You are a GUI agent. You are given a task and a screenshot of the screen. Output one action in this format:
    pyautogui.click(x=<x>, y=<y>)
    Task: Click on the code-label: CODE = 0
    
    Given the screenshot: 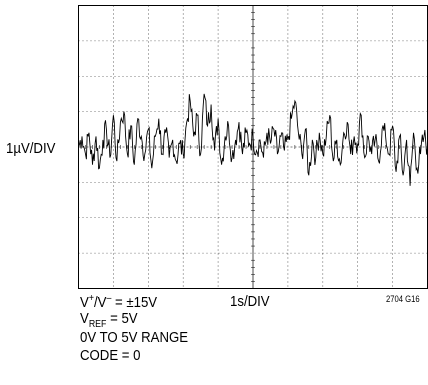 What is the action you would take?
    pyautogui.click(x=110, y=355)
    